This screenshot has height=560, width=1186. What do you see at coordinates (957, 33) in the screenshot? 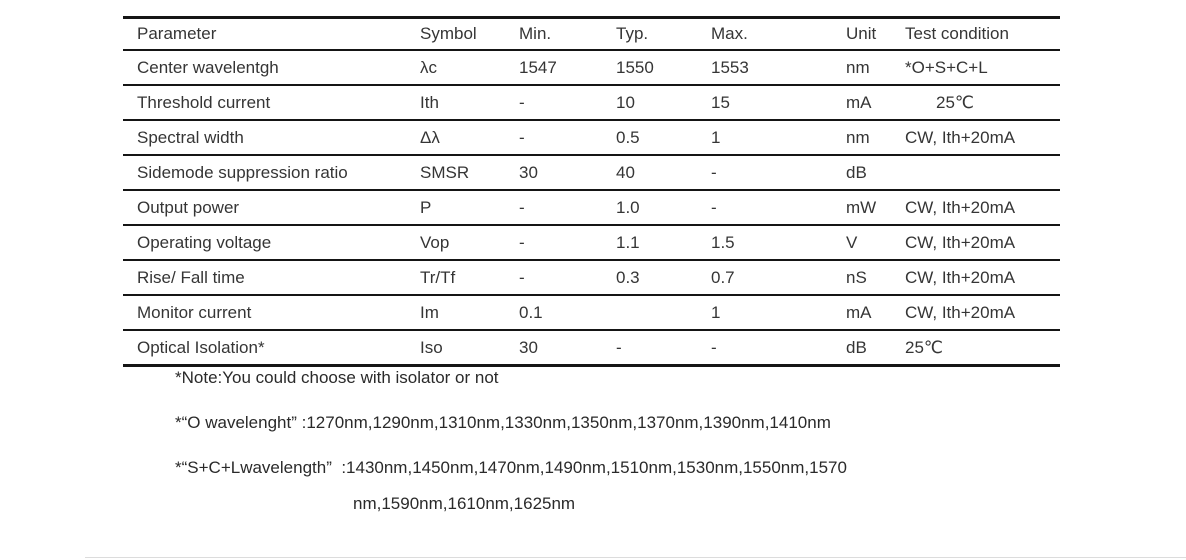
I see `column-header-test-condition: Test condition` at bounding box center [957, 33].